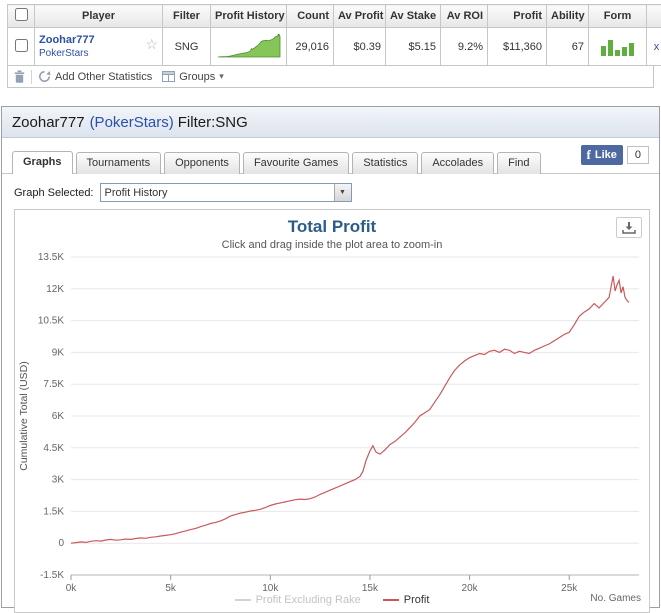 The image size is (661, 613). I want to click on player-name-link: Zoohar777, so click(91, 40).